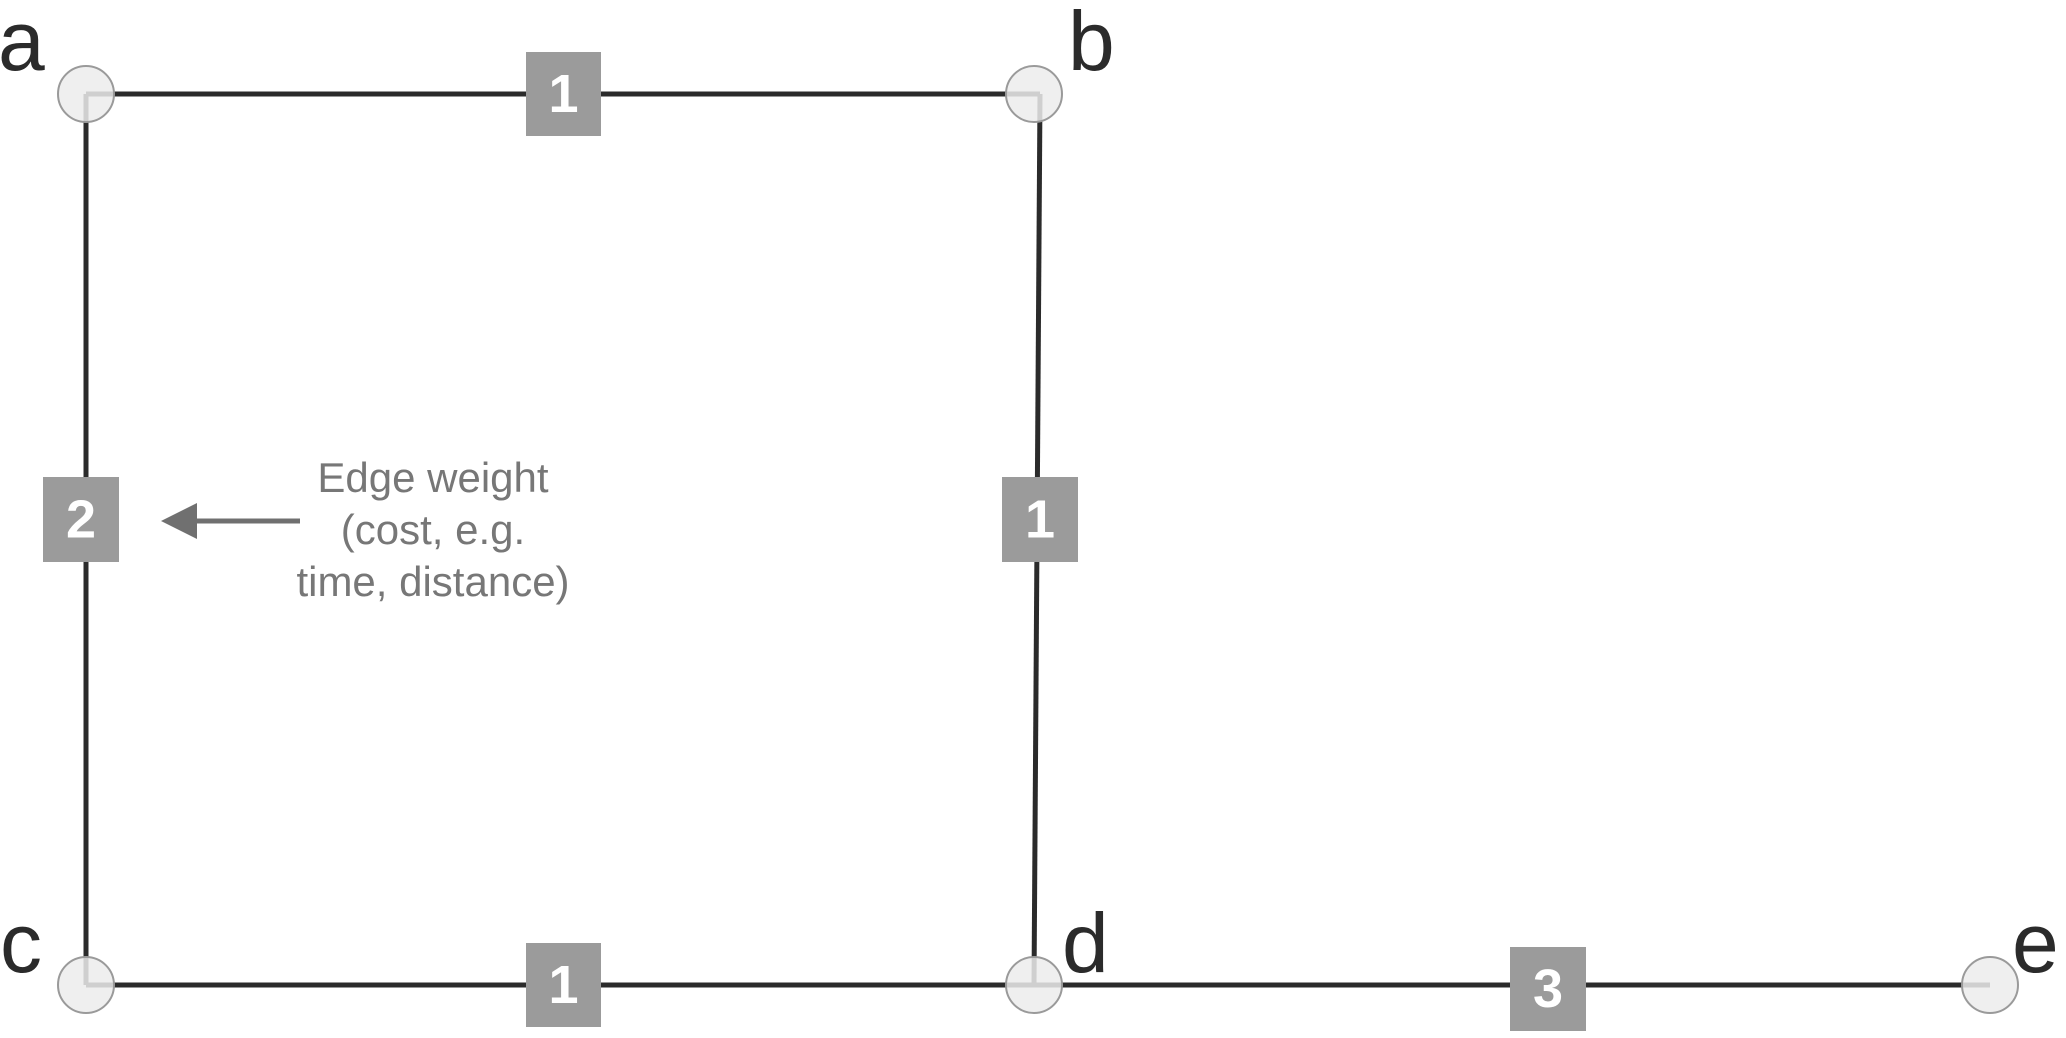 The height and width of the screenshot is (1038, 2066). I want to click on weight-badge-c-d: 1, so click(563, 985).